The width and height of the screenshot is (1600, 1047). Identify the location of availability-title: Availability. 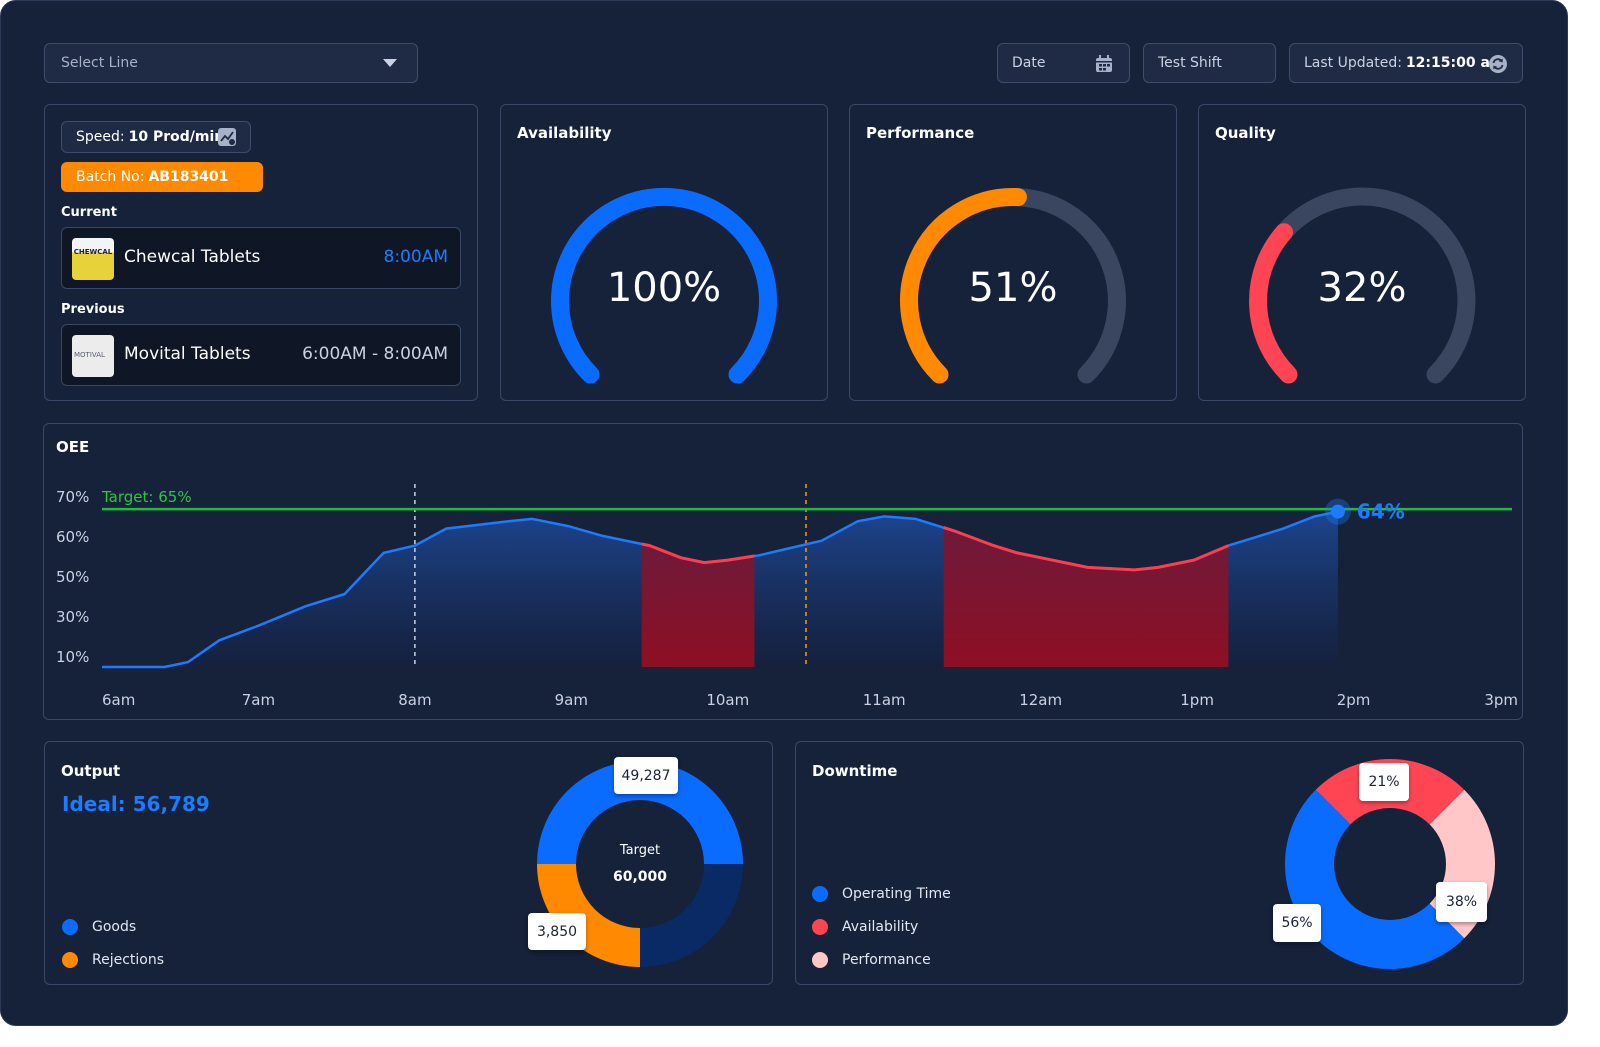
(564, 133).